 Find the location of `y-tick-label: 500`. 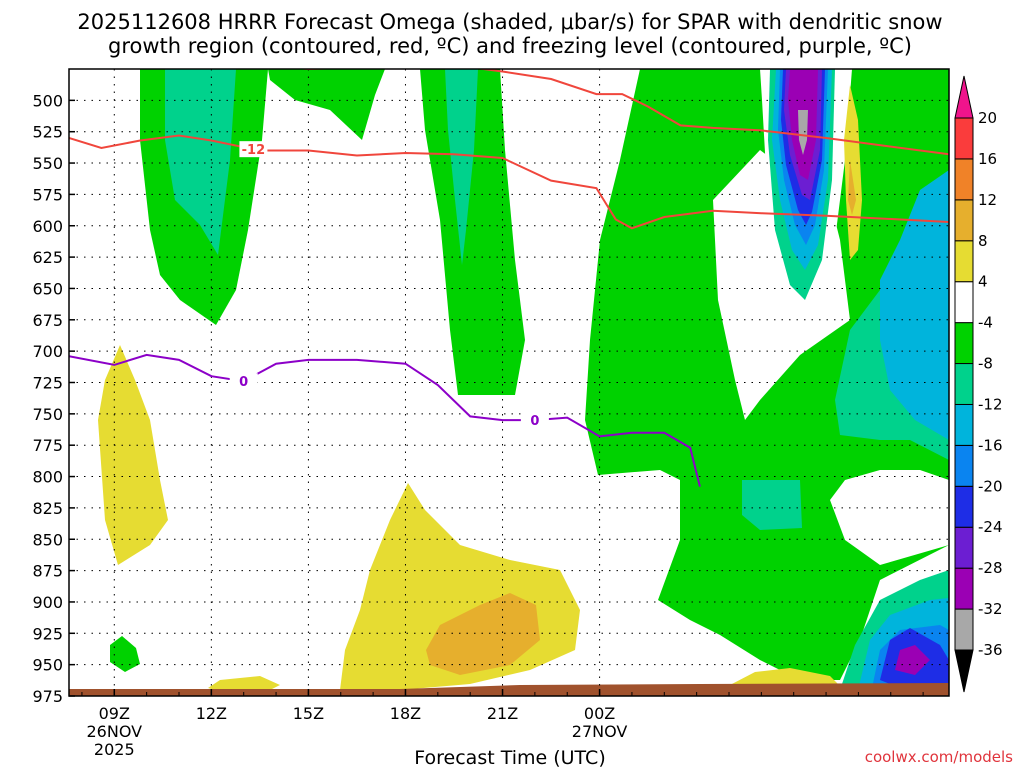

y-tick-label: 500 is located at coordinates (47, 100).